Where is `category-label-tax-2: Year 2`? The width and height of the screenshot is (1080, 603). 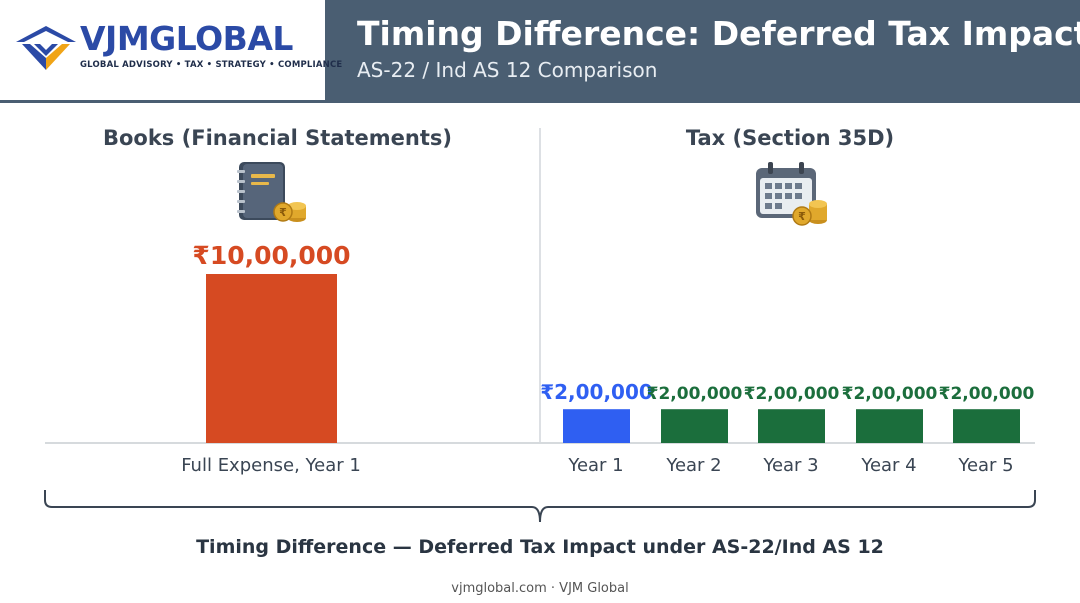
category-label-tax-2: Year 2 is located at coordinates (693, 465).